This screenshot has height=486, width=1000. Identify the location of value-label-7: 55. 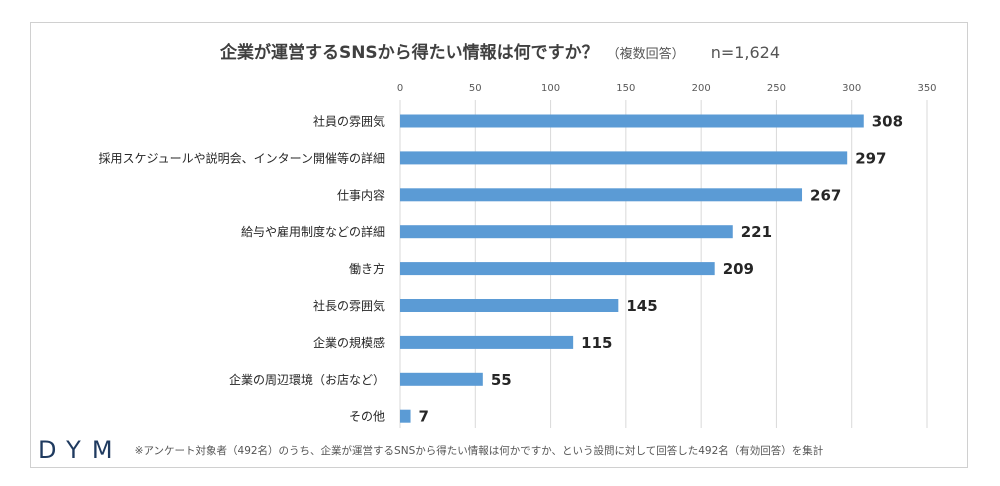
(501, 380).